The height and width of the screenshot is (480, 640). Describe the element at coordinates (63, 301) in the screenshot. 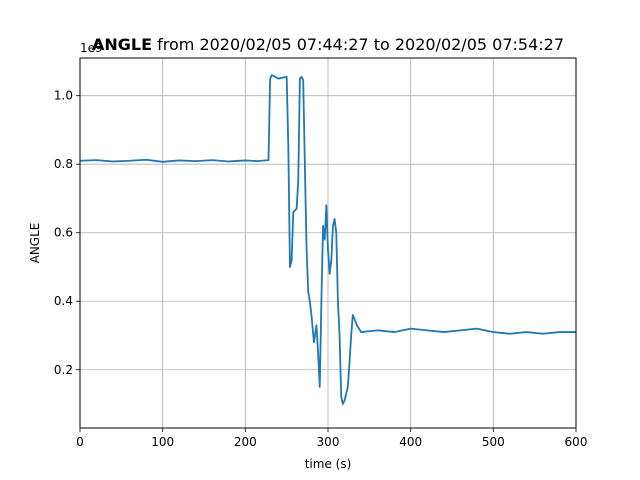

I see `y-tick-label: 0.4` at that location.